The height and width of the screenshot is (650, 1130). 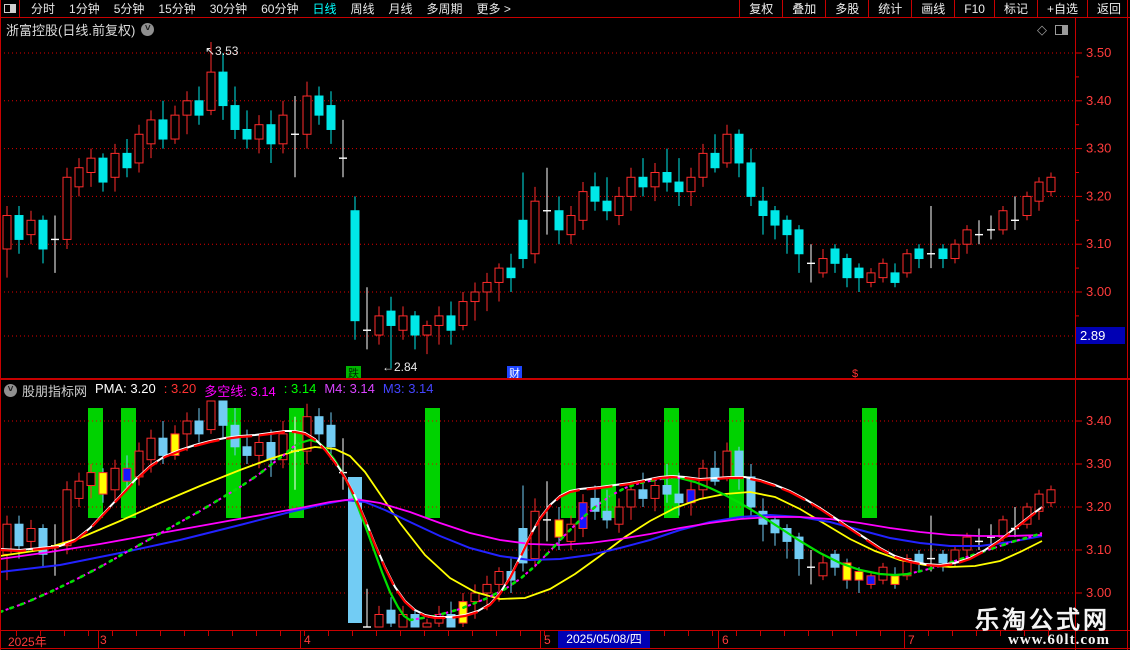 What do you see at coordinates (55, 391) in the screenshot?
I see `indicator-source-label: 股朋指标网` at bounding box center [55, 391].